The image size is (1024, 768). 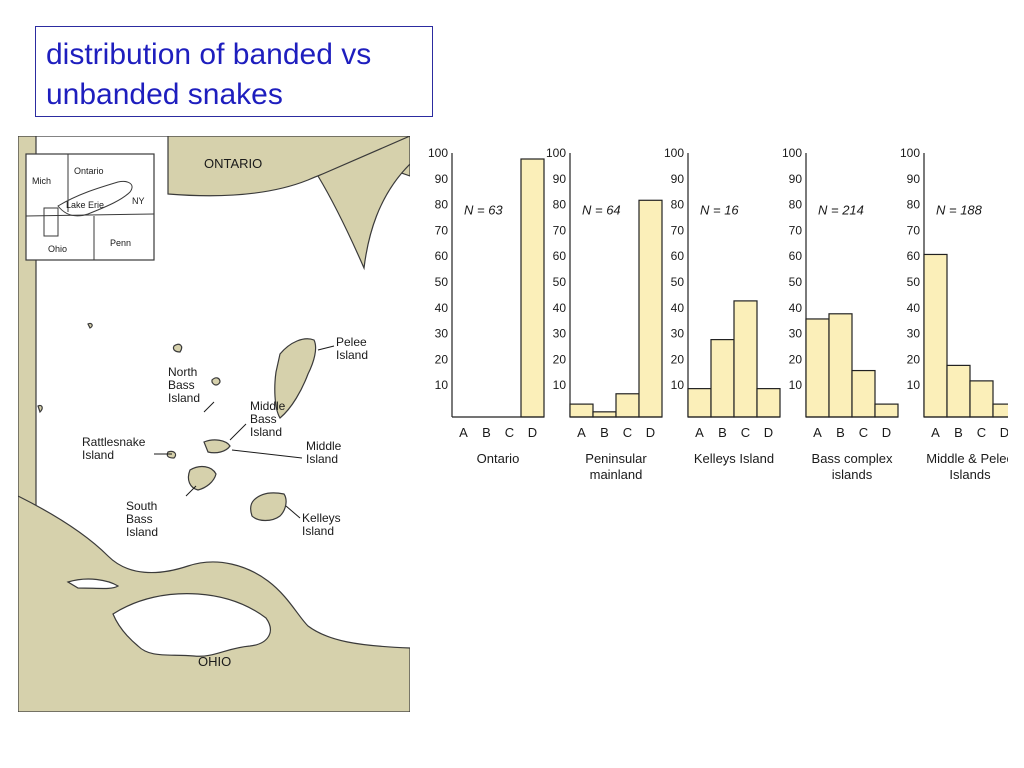 What do you see at coordinates (604, 432) in the screenshot?
I see `histogram-2-category-B: B` at bounding box center [604, 432].